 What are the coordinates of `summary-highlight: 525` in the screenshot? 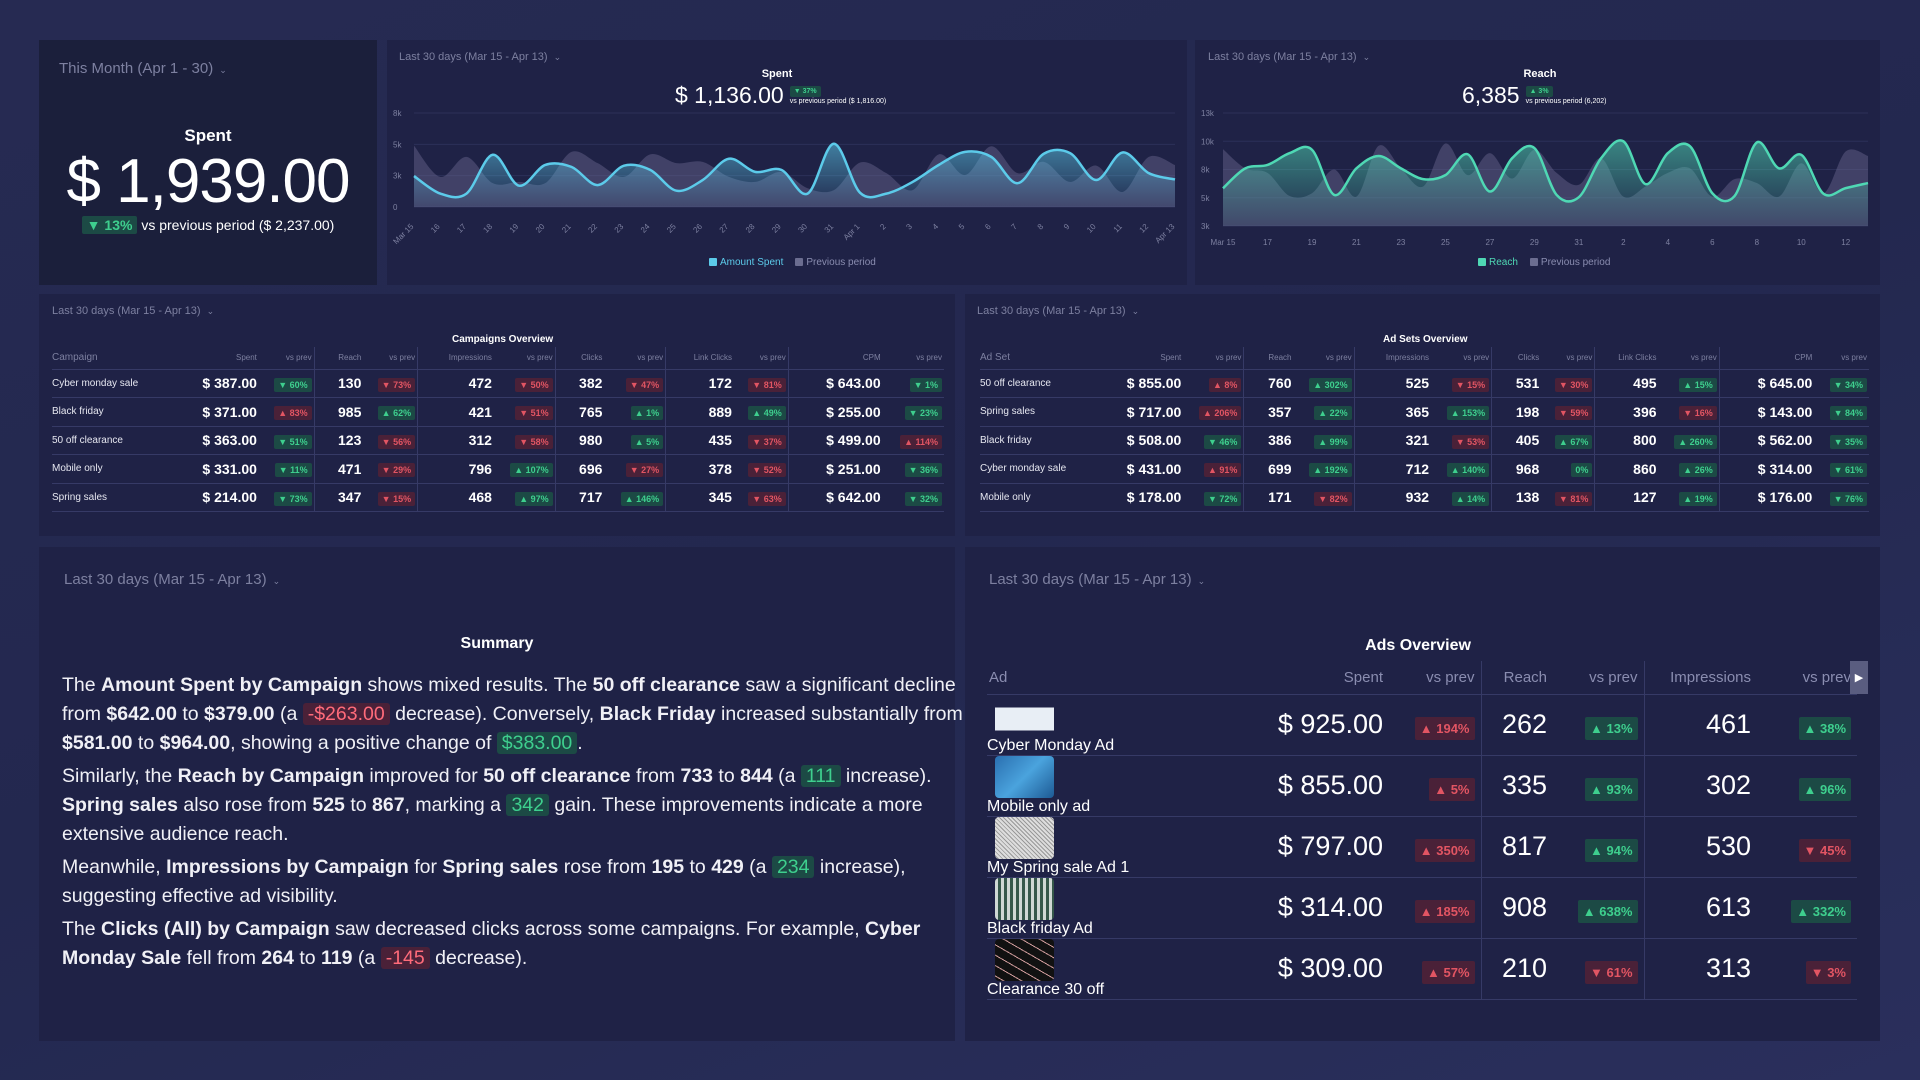 It's located at (328, 805).